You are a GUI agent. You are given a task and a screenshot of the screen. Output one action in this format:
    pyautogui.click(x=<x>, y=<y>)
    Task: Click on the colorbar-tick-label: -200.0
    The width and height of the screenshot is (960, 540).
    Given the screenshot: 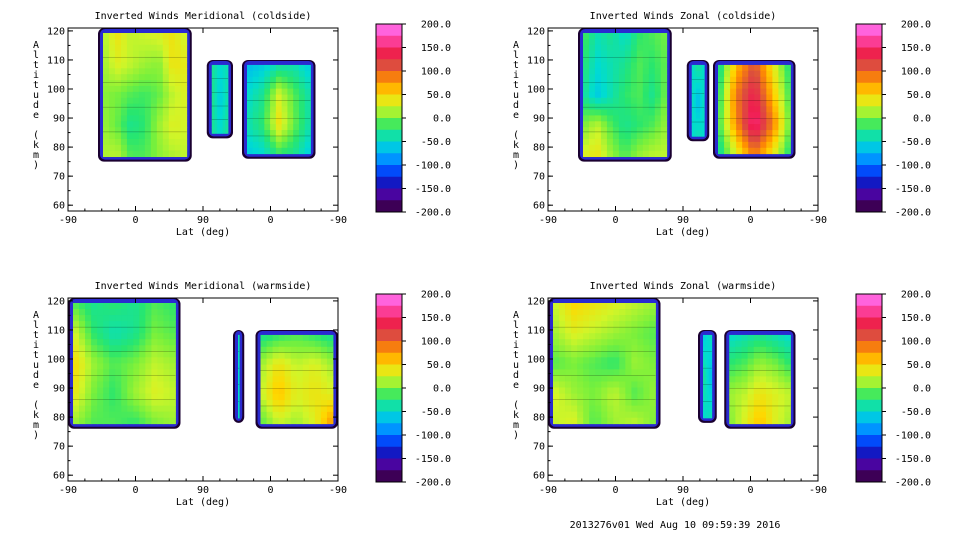 What is the action you would take?
    pyautogui.click(x=913, y=483)
    